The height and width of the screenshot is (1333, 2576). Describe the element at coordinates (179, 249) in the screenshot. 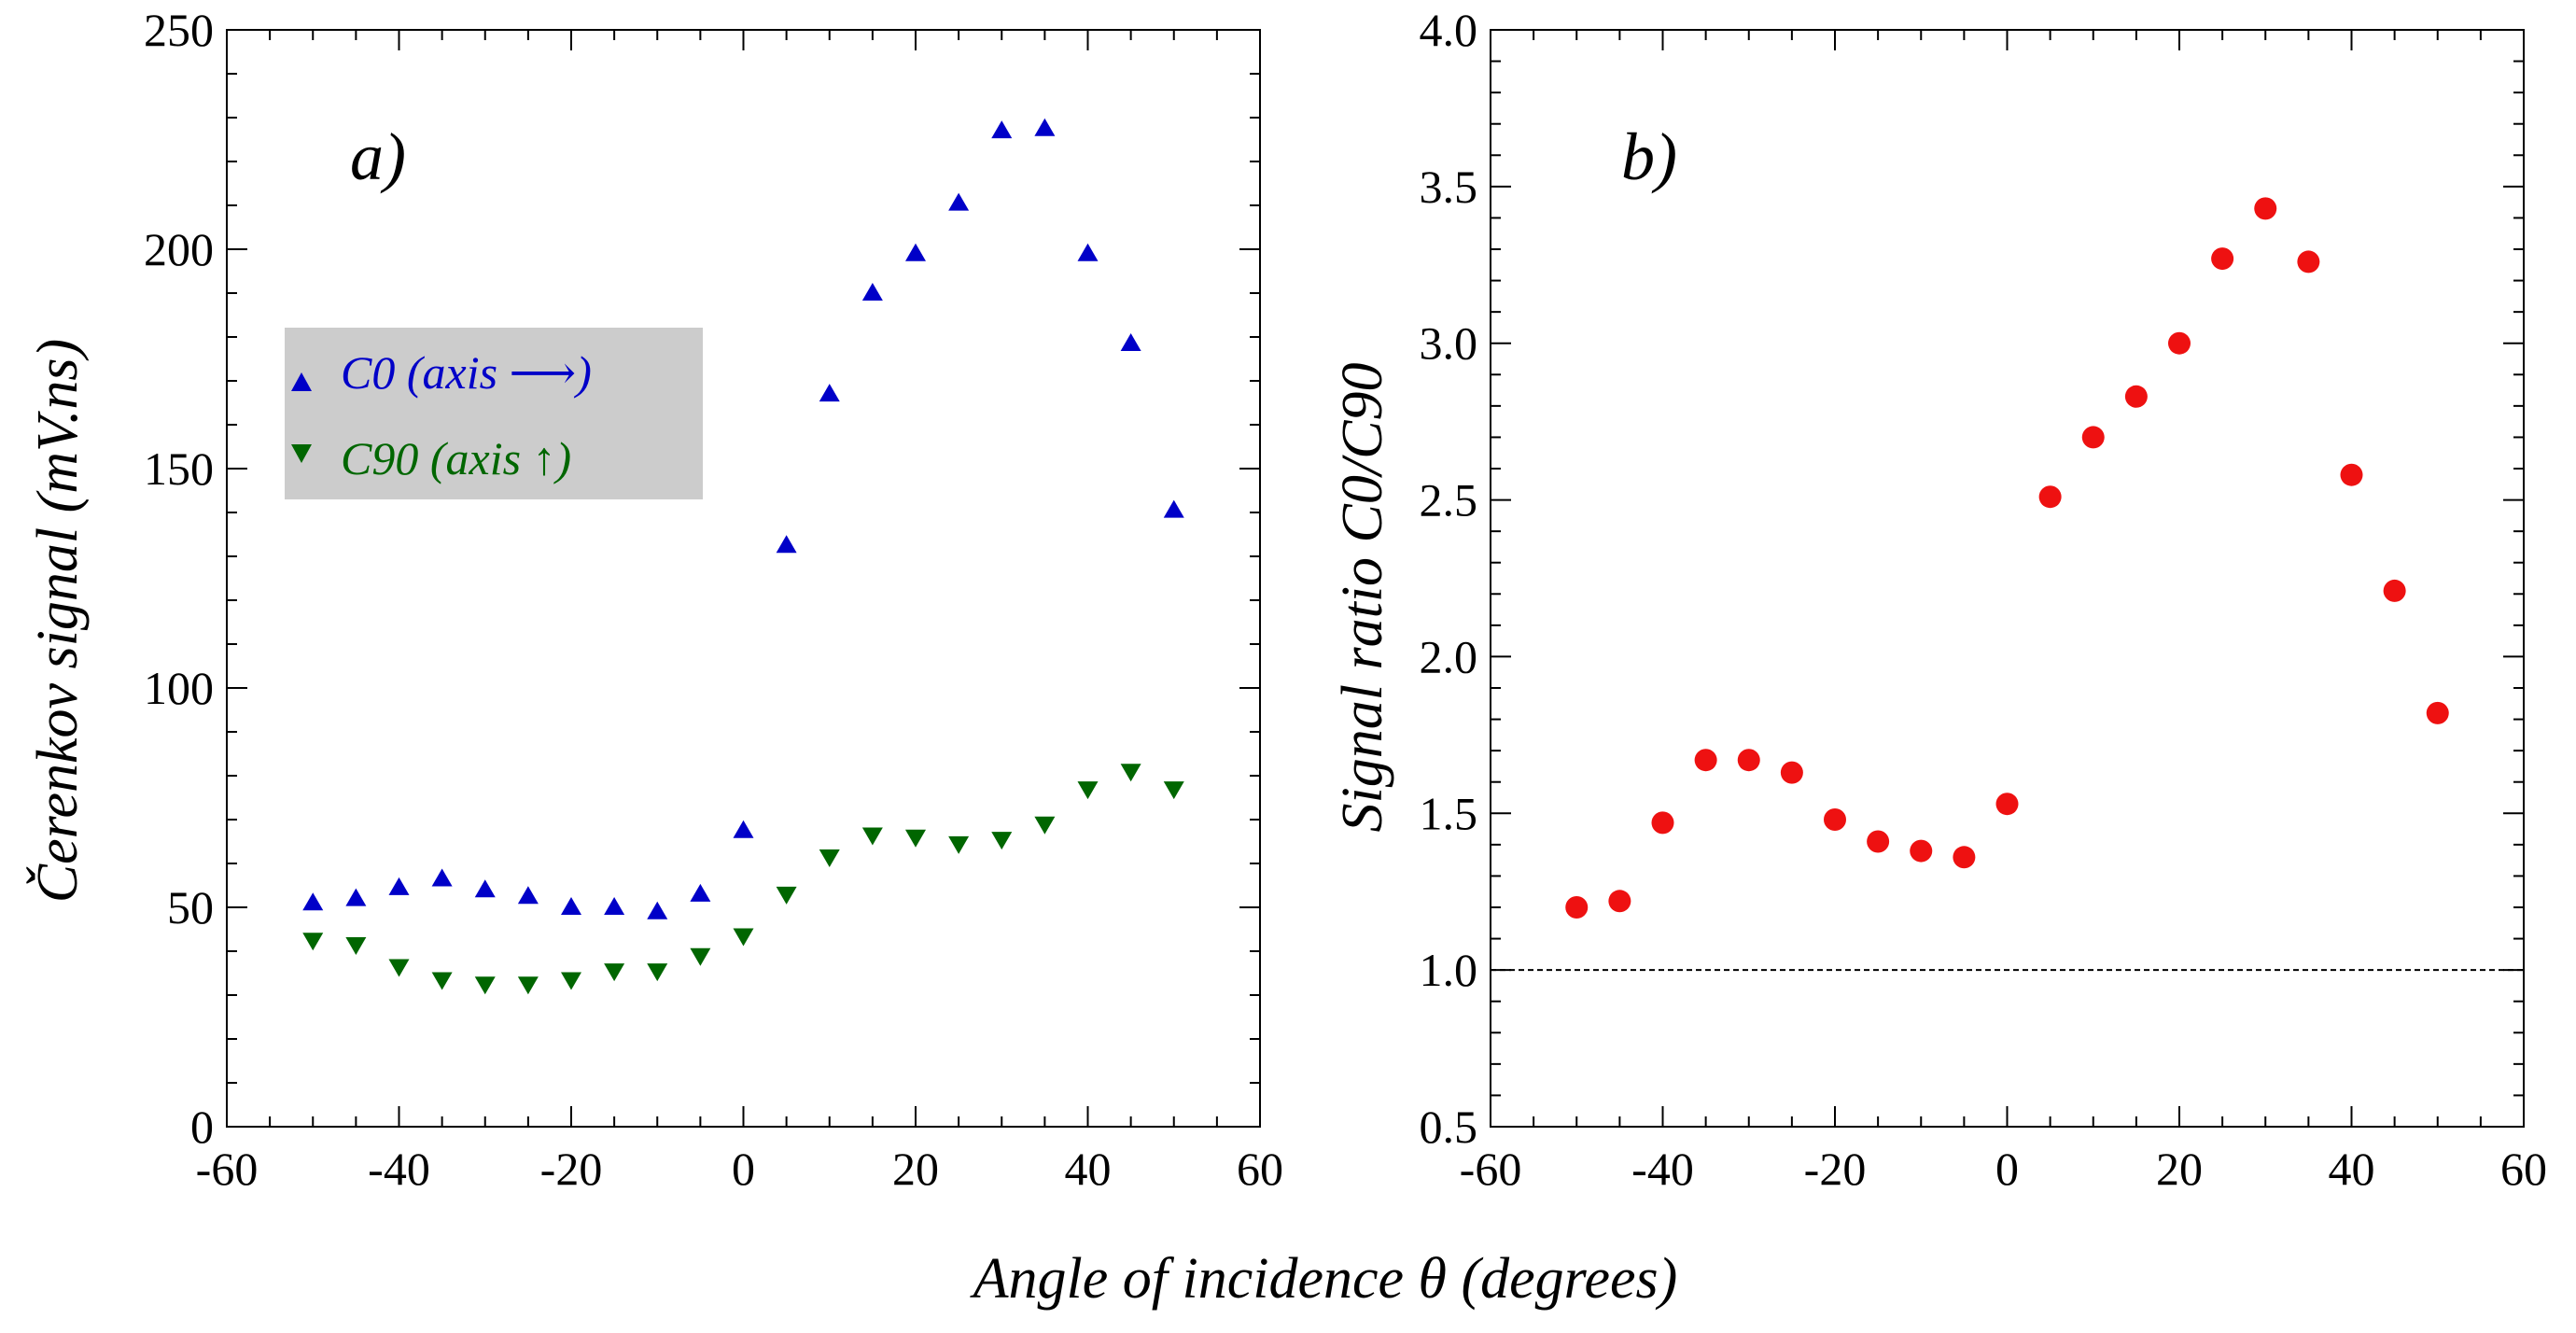

I see `y-tick-label: 200` at that location.